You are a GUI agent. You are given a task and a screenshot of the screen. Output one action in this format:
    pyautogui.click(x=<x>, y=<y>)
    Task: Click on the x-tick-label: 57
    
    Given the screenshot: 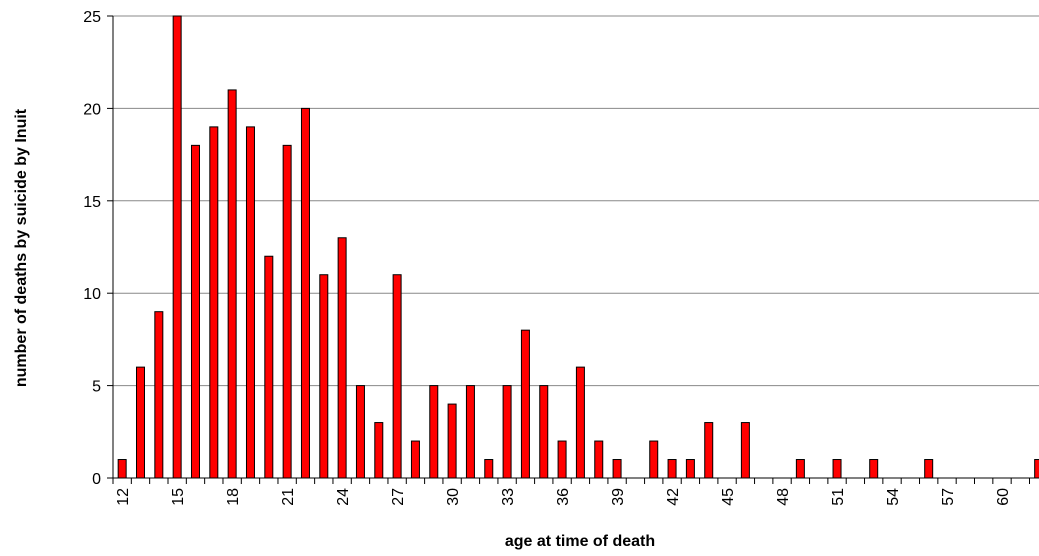 What is the action you would take?
    pyautogui.click(x=948, y=497)
    